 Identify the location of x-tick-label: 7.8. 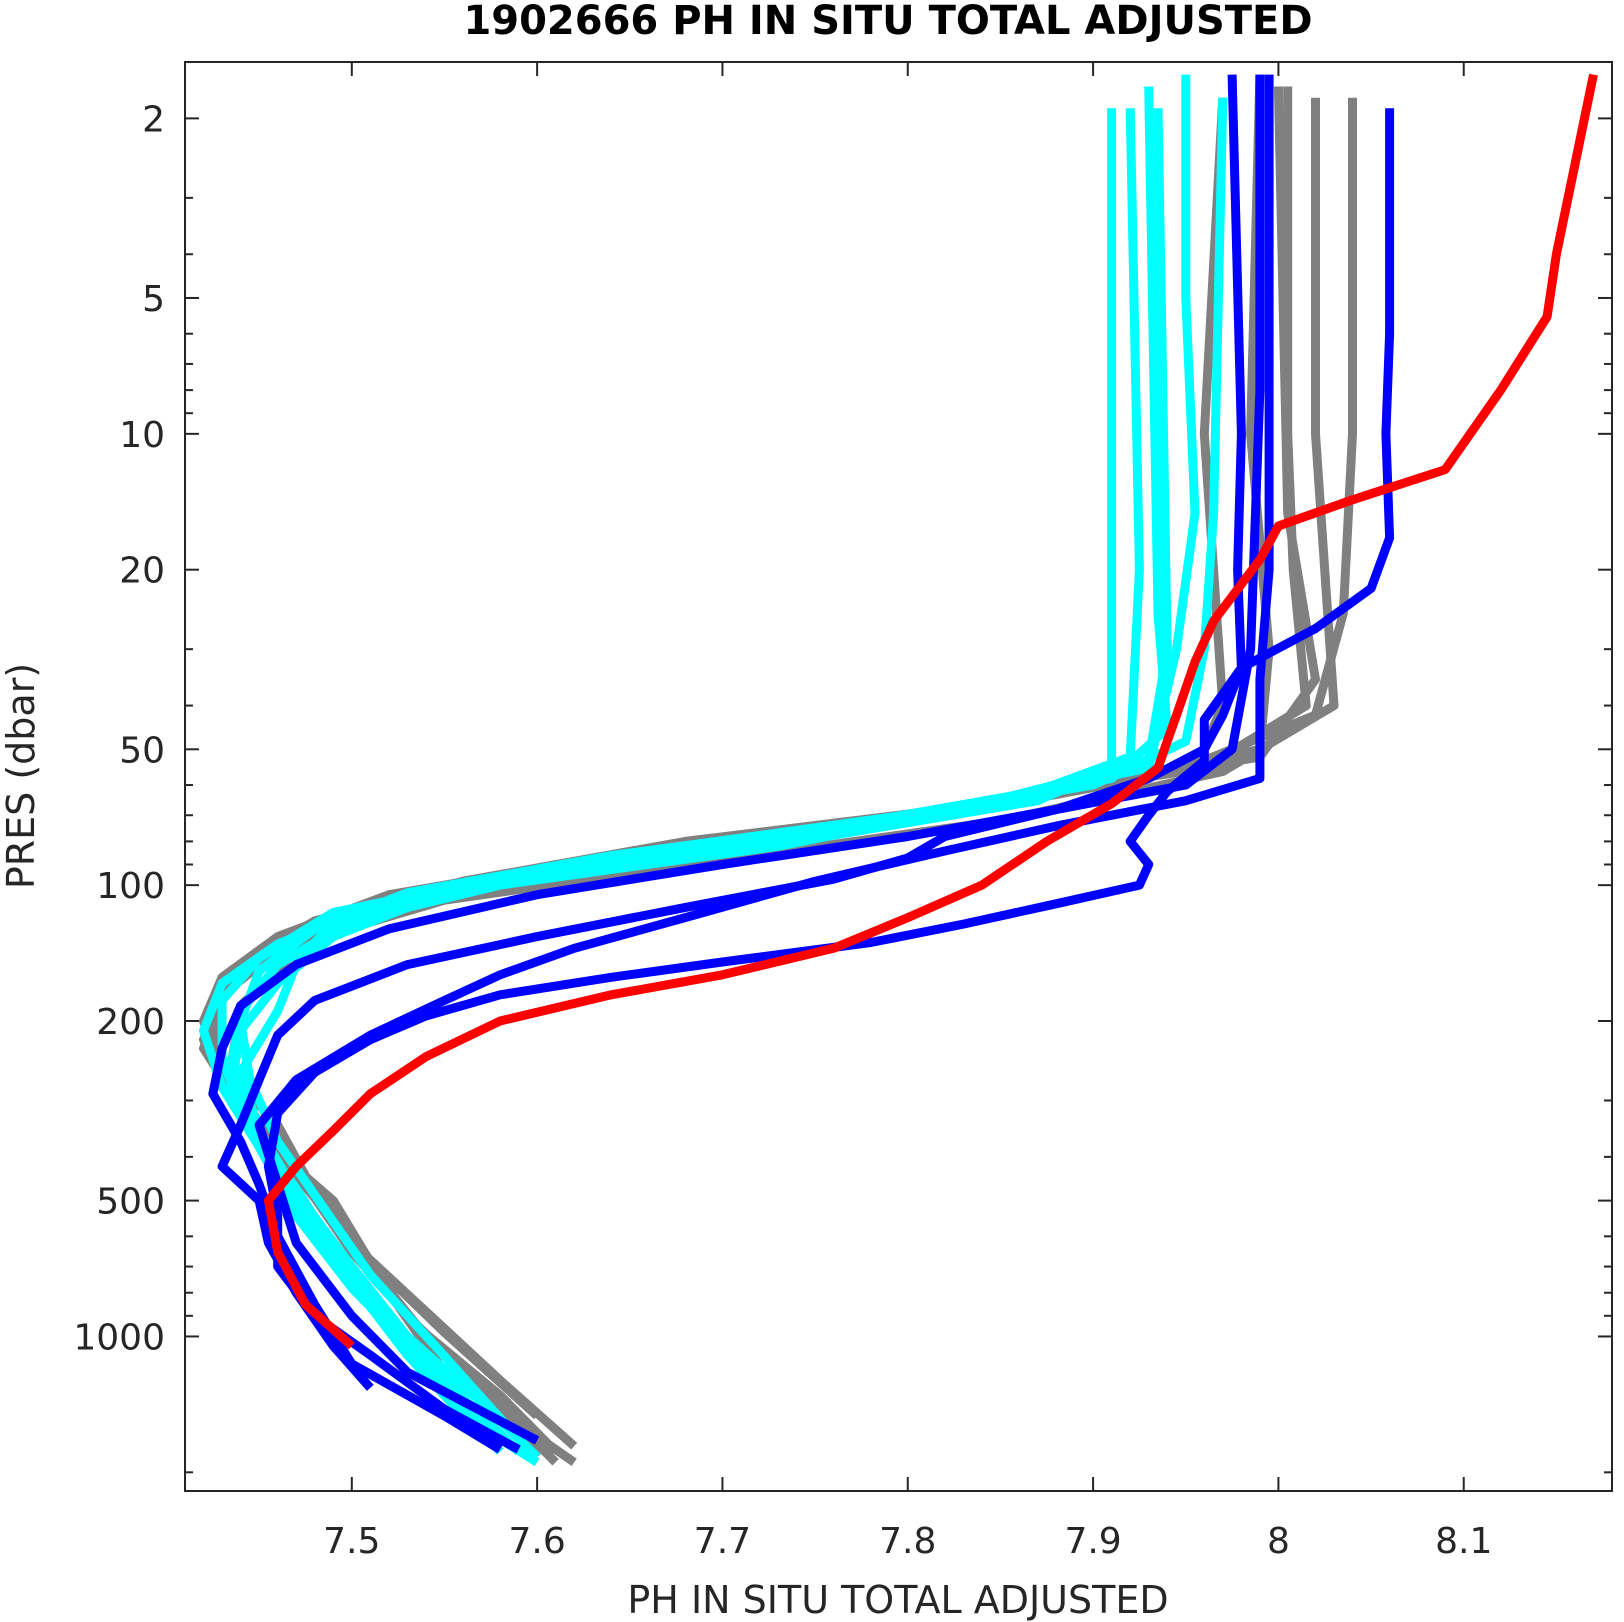
(907, 1541).